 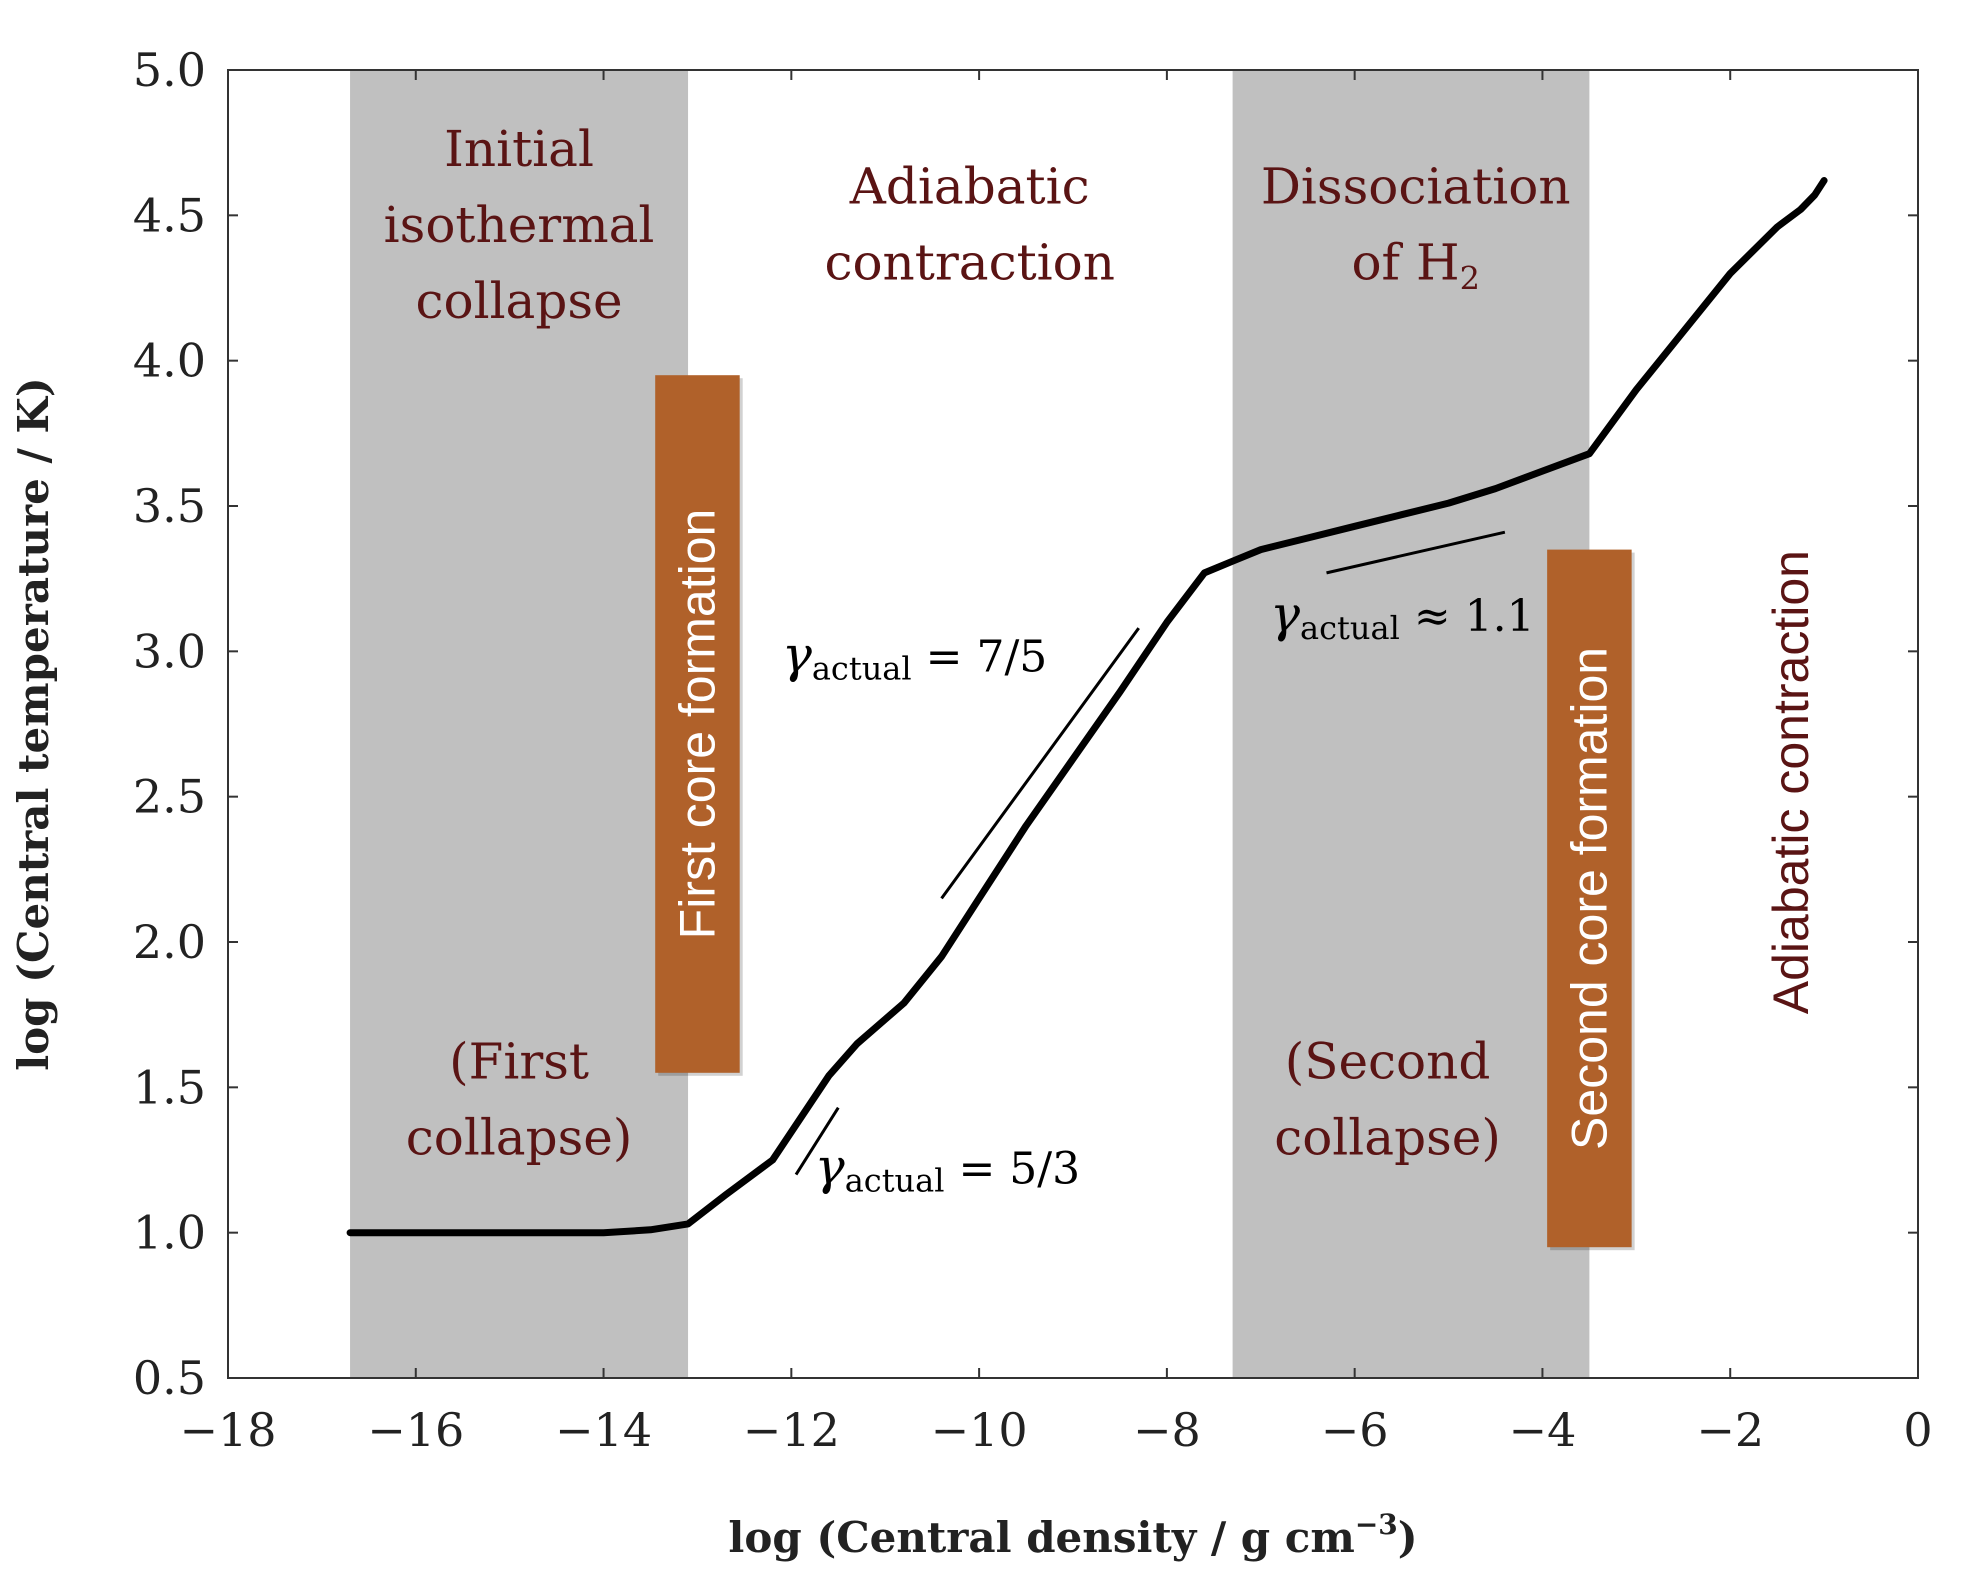 I want to click on x-tick-label: −16, so click(x=415, y=1430).